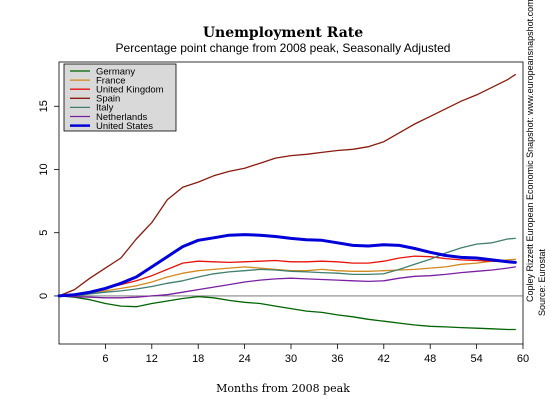  Describe the element at coordinates (121, 117) in the screenshot. I see `legend-label: Netherlands` at that location.